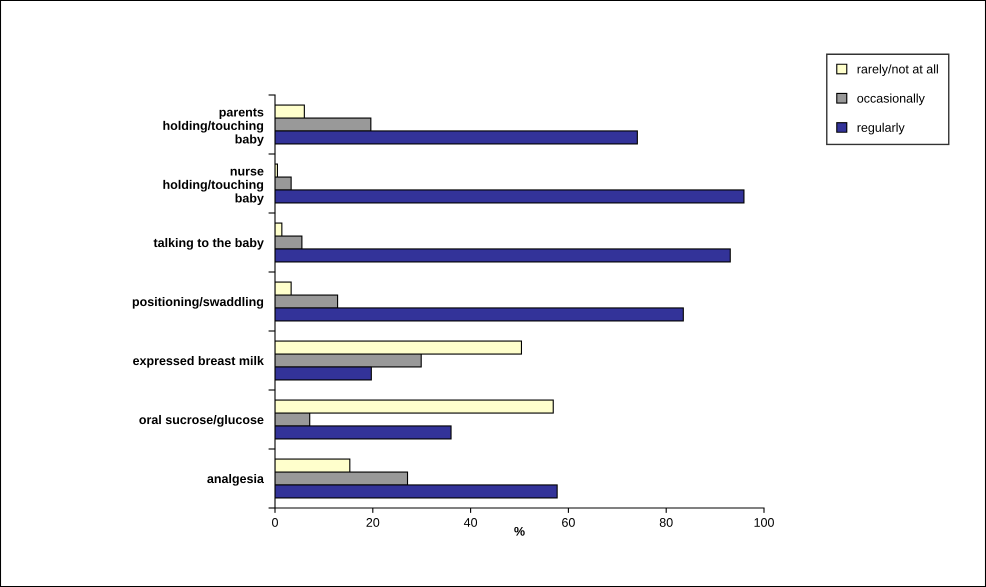 Image resolution: width=986 pixels, height=587 pixels. Describe the element at coordinates (891, 100) in the screenshot. I see `legend-label: occasionally` at that location.